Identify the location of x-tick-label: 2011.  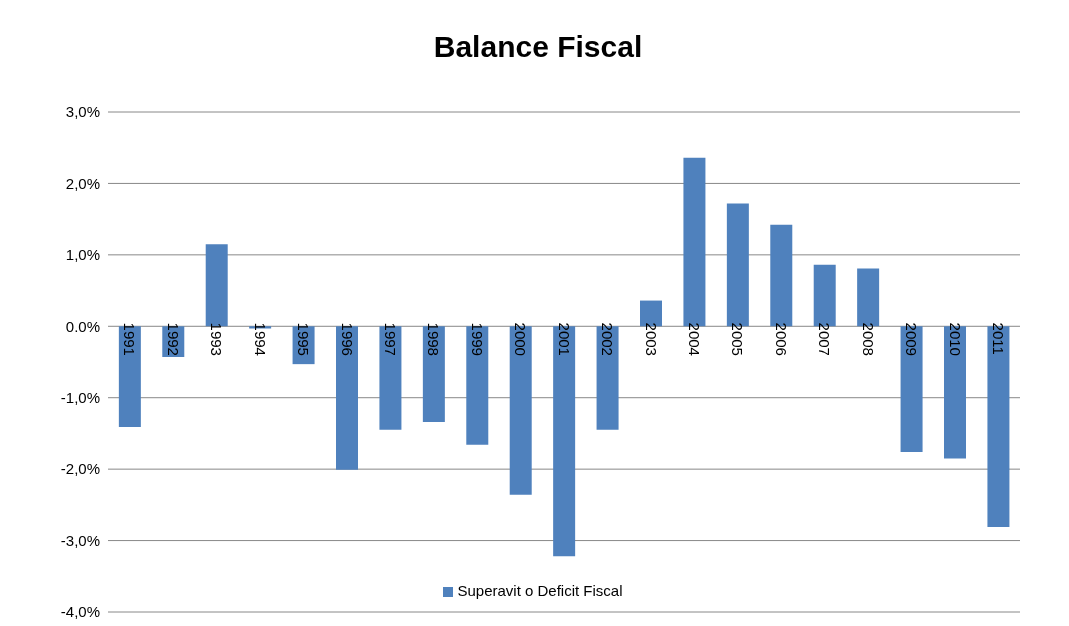
(999, 338).